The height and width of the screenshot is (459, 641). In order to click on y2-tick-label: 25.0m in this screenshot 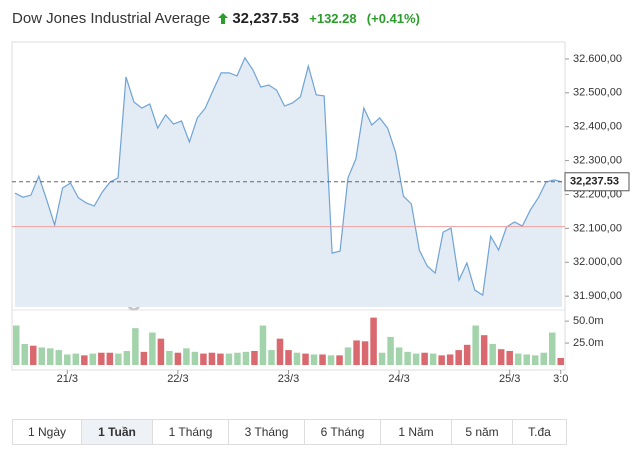, I will do `click(588, 343)`.